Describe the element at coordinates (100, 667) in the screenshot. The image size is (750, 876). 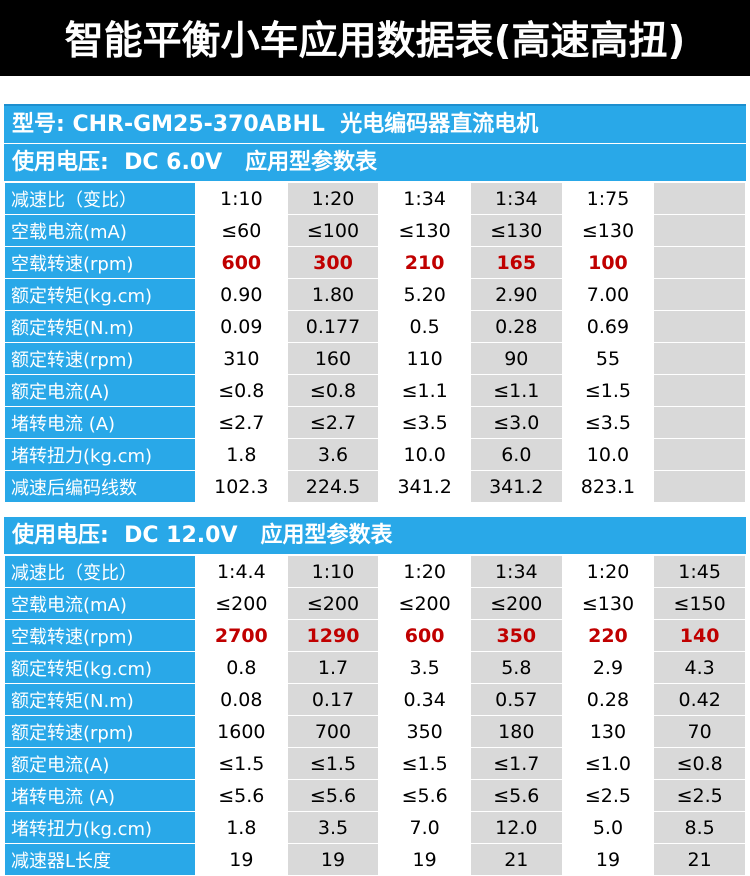
I see `row-label: 额定转矩(kg.cm)` at that location.